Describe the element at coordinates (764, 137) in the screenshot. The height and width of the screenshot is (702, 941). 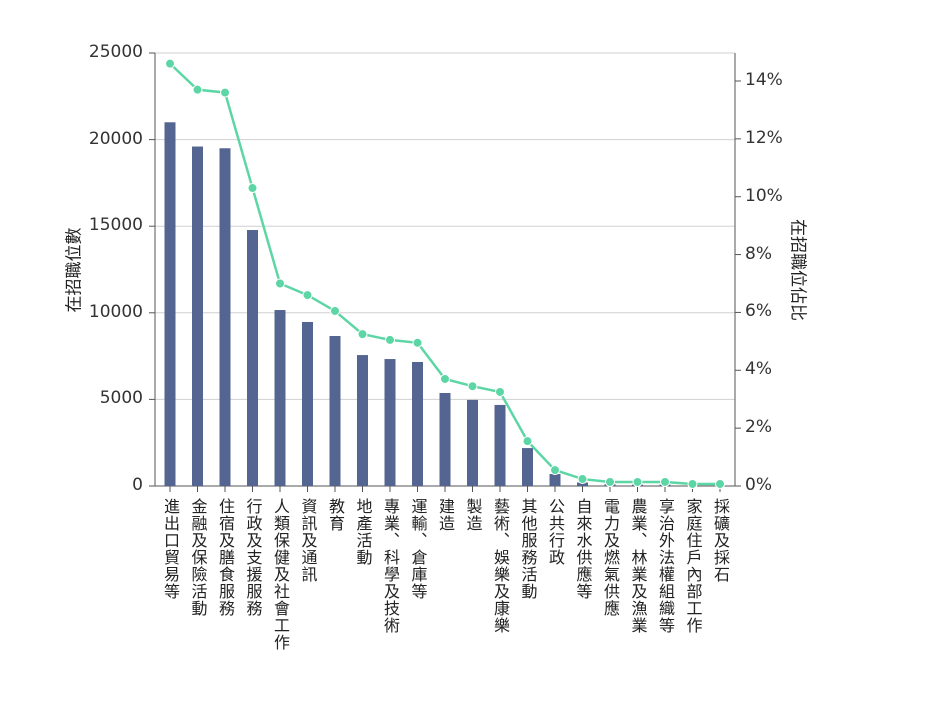
I see `y2-tick-label: 12%` at that location.